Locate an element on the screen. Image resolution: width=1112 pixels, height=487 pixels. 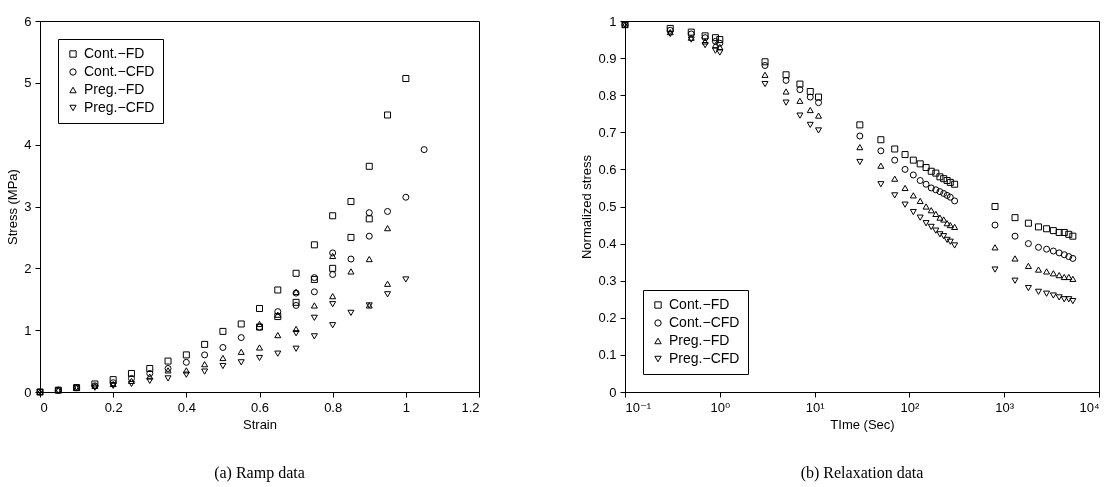
x-tick-label: 0 is located at coordinates (44, 407).